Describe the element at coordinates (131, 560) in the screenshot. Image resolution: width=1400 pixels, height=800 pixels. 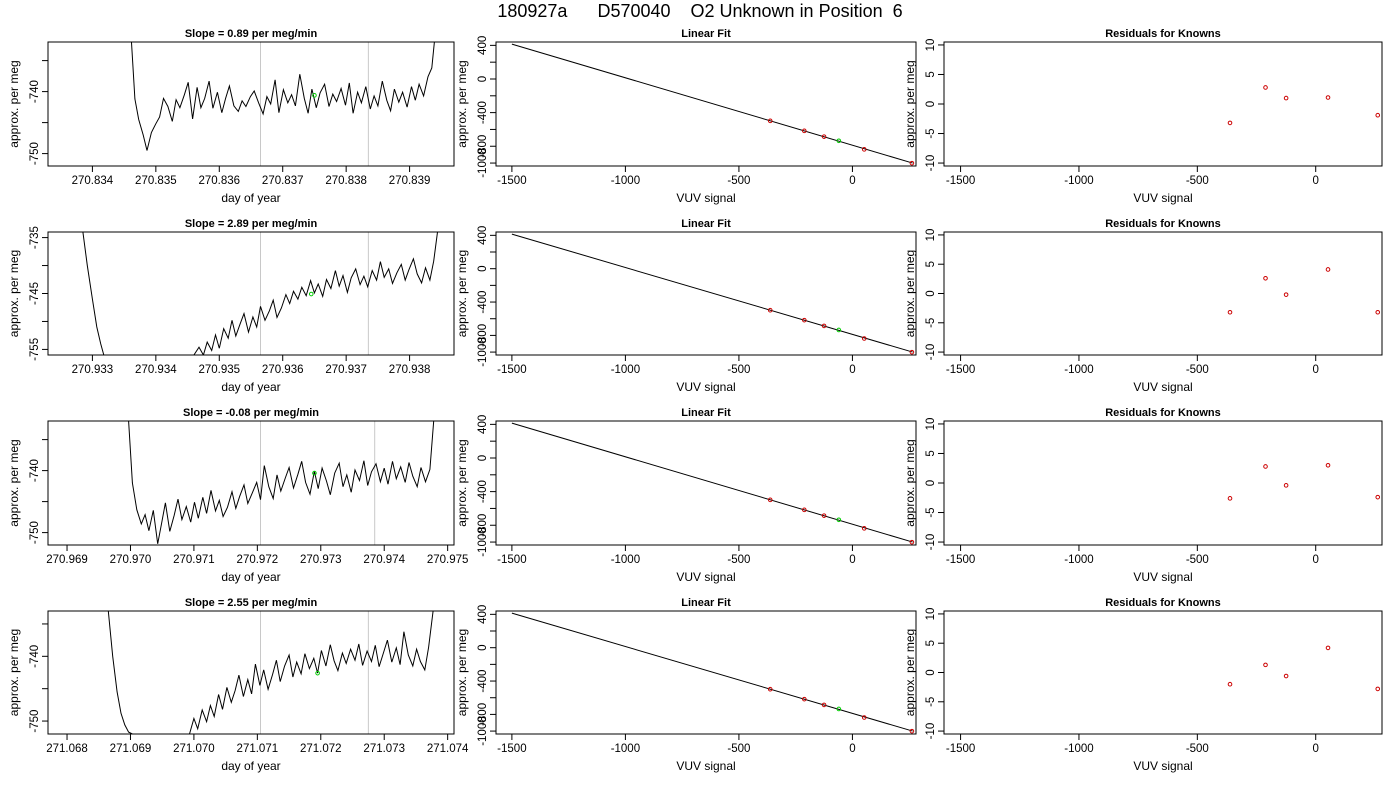
I see `x-tick-label: 270.970` at that location.